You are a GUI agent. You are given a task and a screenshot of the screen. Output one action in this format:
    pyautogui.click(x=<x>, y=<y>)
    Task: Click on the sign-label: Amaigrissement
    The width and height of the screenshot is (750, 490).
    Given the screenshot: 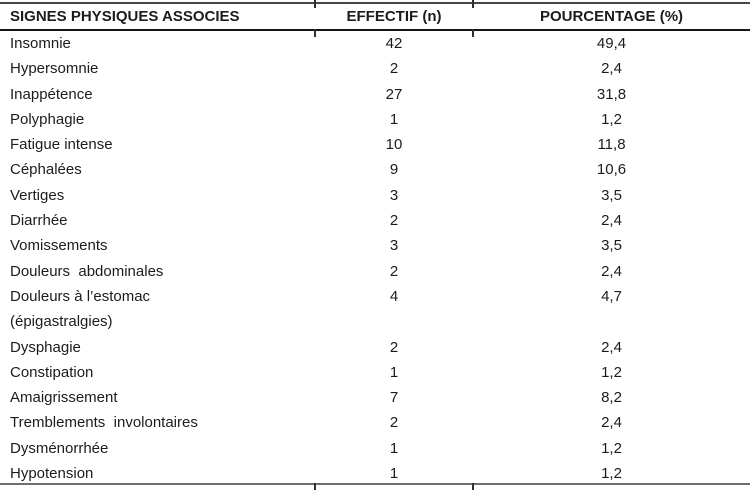 What is the action you would take?
    pyautogui.click(x=64, y=398)
    